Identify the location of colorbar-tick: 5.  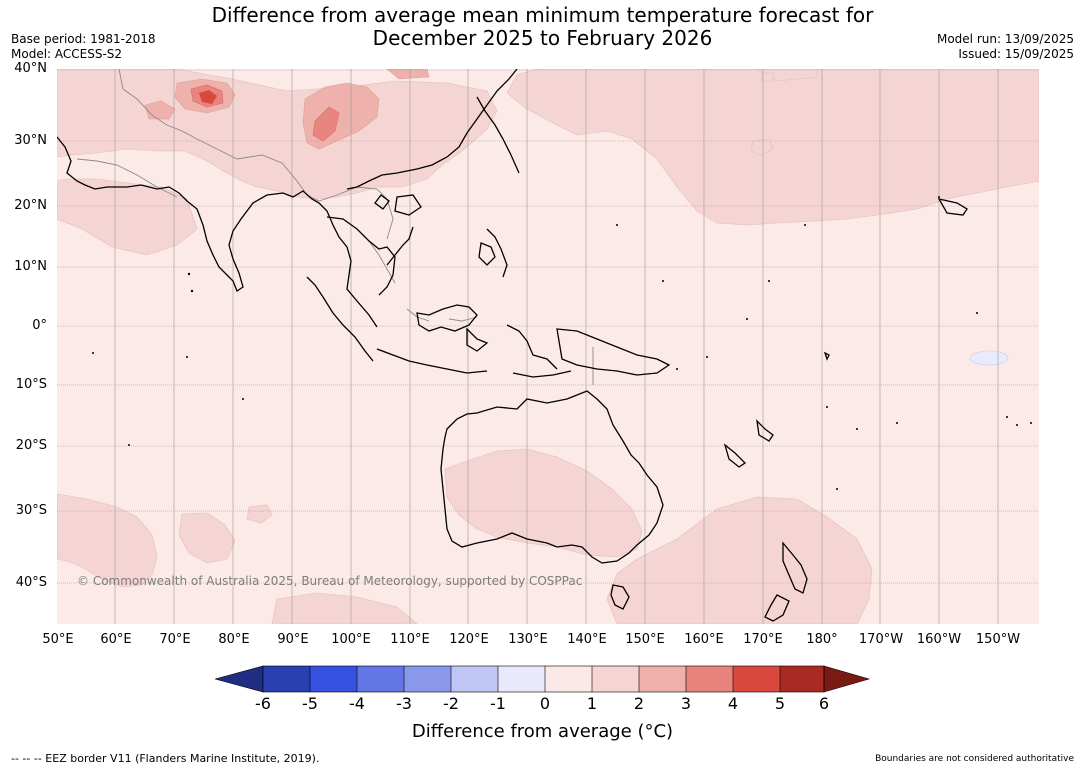
(780, 703).